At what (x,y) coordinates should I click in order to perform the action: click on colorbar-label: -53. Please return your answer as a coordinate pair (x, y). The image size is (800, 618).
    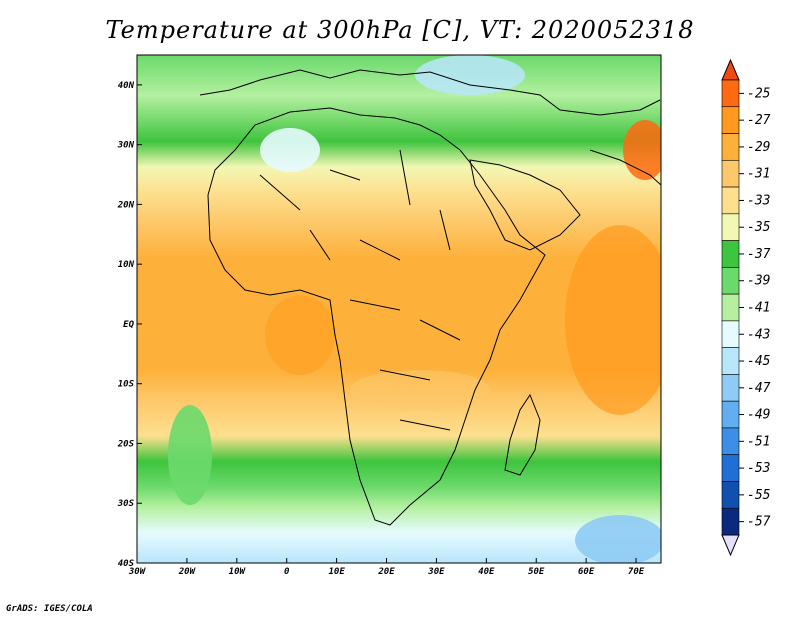
    Looking at the image, I should click on (758, 468).